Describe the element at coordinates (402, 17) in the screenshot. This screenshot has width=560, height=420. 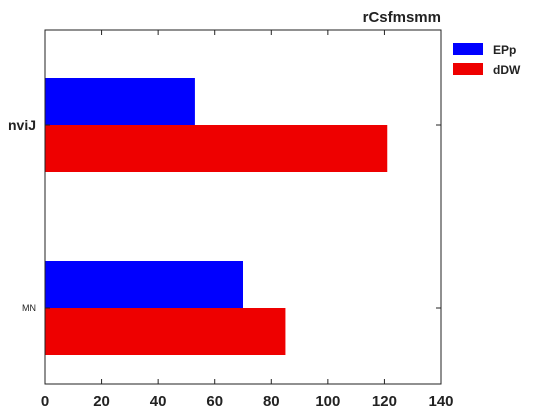
I see `chart-title: rCsfmsmm` at that location.